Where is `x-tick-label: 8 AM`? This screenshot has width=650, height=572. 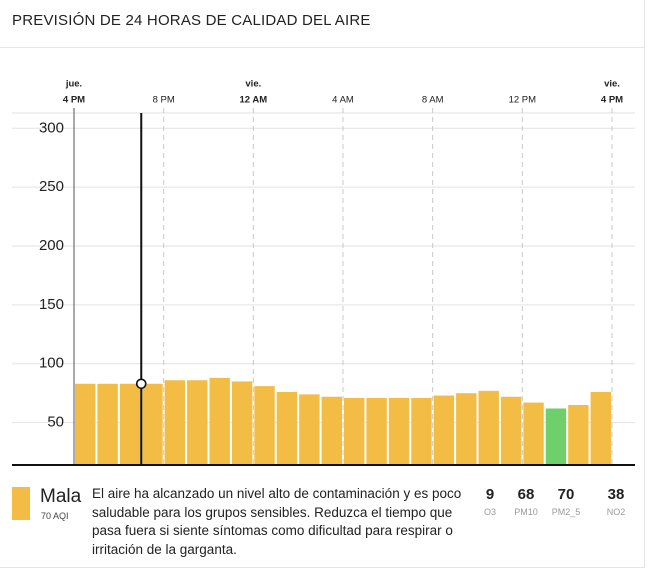
x-tick-label: 8 AM is located at coordinates (433, 100).